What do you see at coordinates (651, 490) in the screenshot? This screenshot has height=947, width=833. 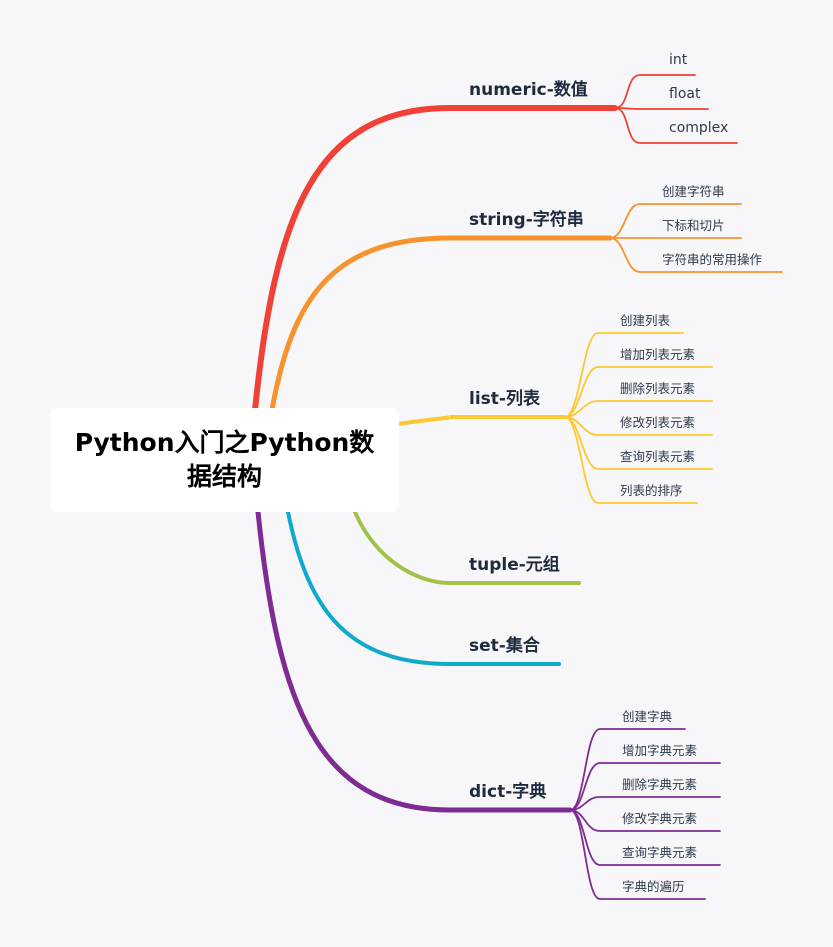 I see `child-node: 列表的排序` at bounding box center [651, 490].